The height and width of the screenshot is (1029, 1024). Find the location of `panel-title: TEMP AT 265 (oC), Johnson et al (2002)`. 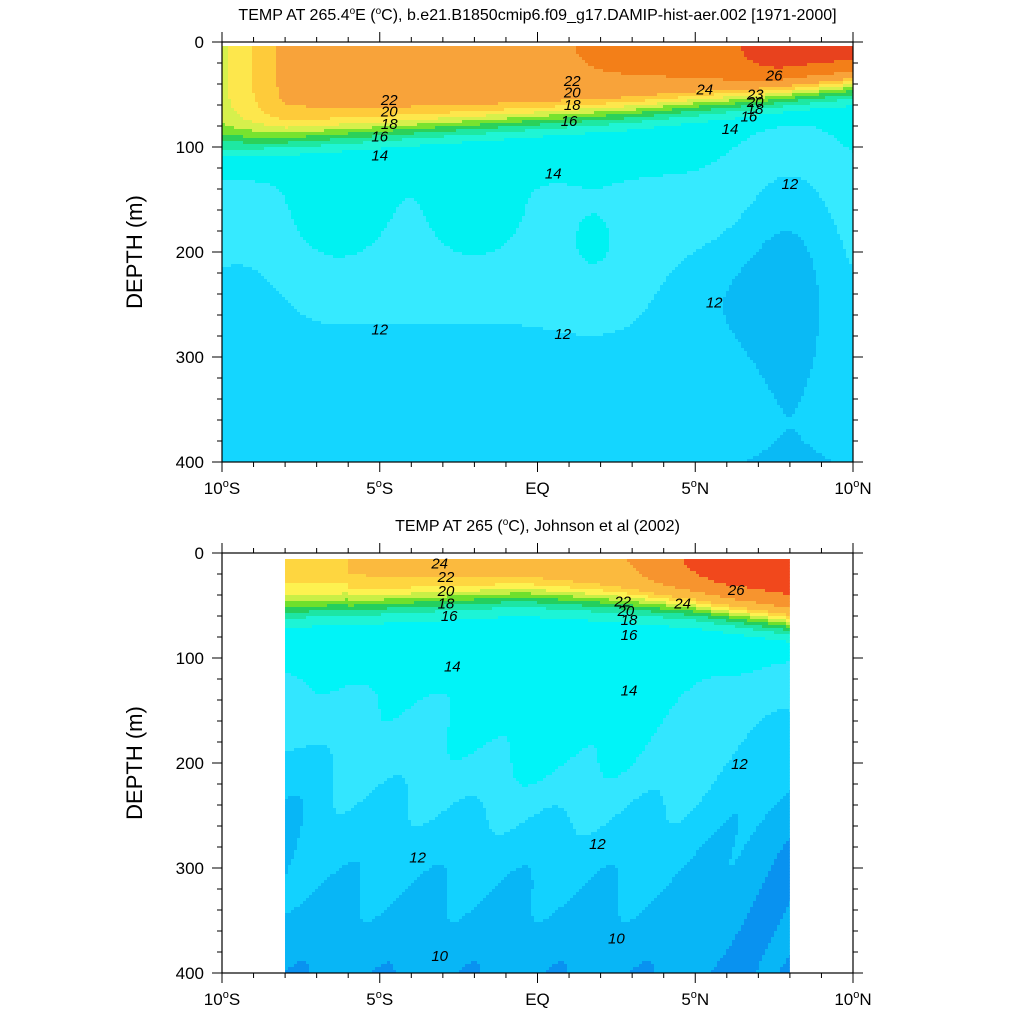

panel-title: TEMP AT 265 (oC), Johnson et al (2002) is located at coordinates (537, 526).